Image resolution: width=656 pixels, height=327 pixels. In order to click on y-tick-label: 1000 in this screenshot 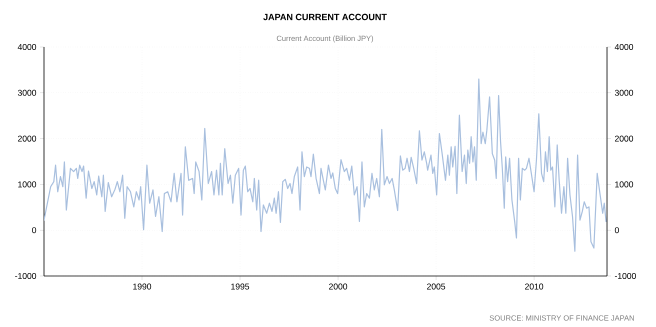, I will do `click(27, 184)`.